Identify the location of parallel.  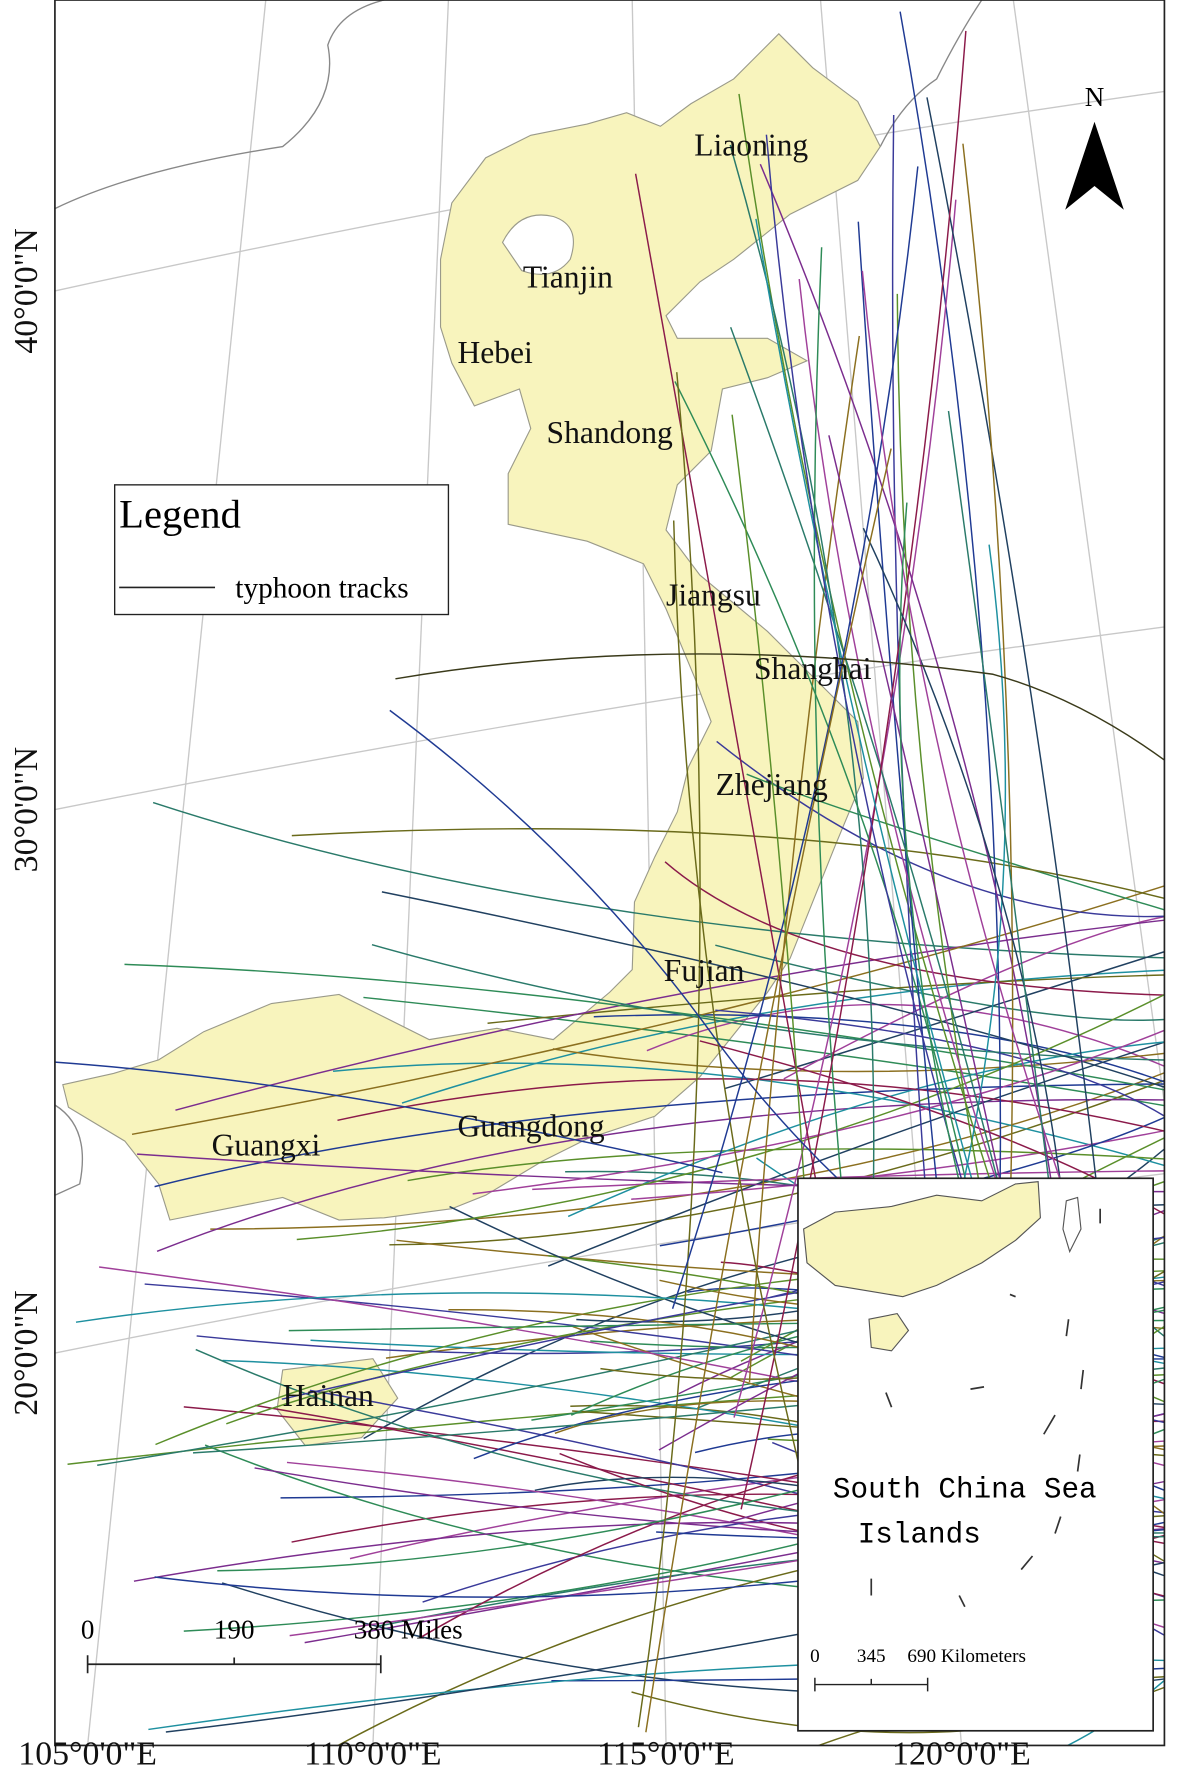
(609, 718).